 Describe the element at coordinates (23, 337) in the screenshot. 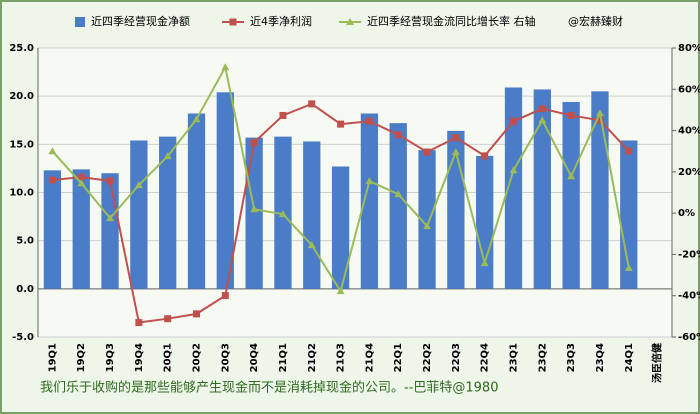

I see `y-tick-label: -5.0` at that location.